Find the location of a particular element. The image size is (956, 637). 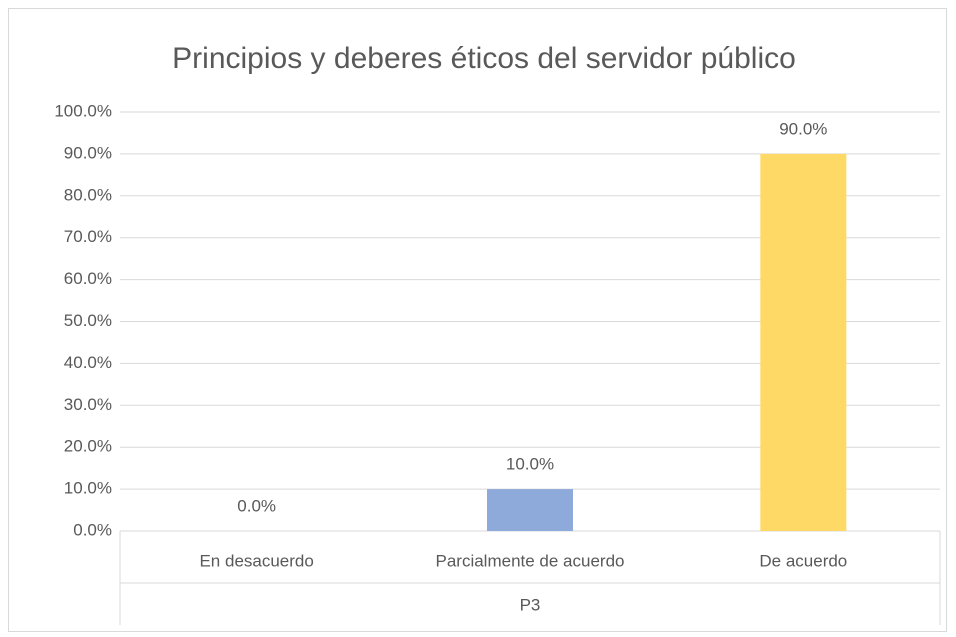

y-tick-label: 80.0% is located at coordinates (88, 194).